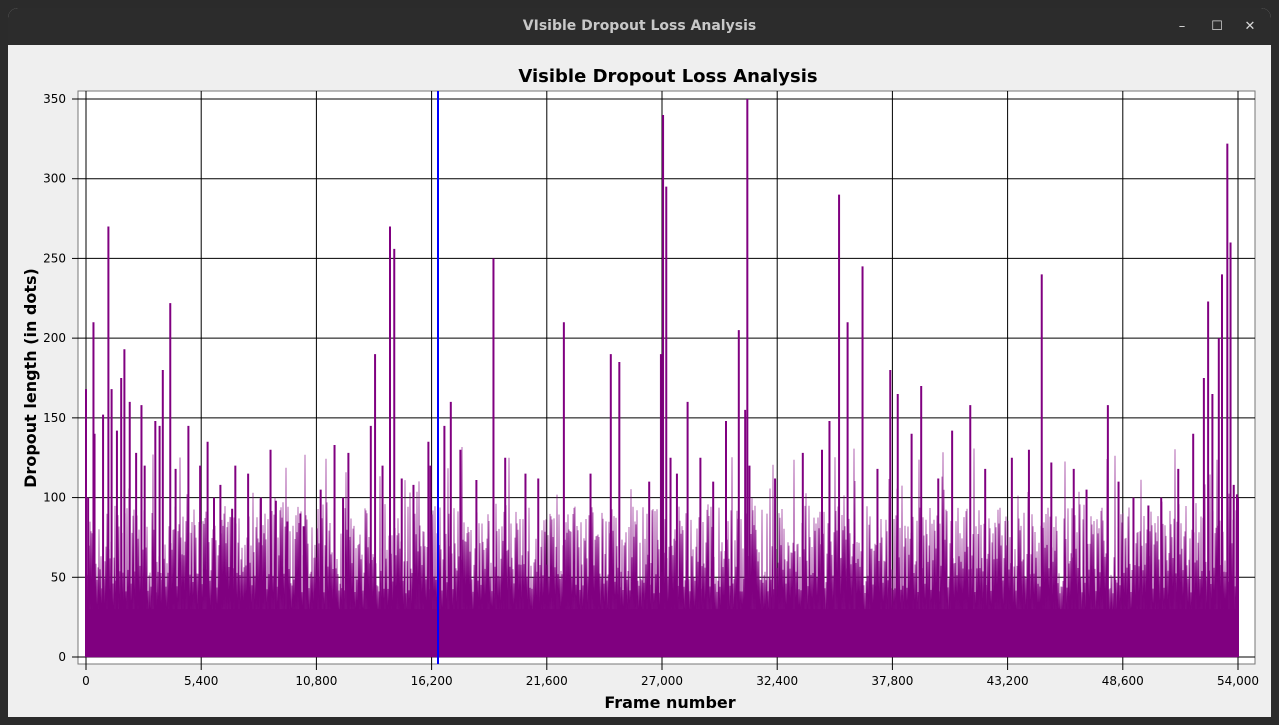 The width and height of the screenshot is (1279, 725). What do you see at coordinates (1250, 26) in the screenshot?
I see `close-button: ✕` at bounding box center [1250, 26].